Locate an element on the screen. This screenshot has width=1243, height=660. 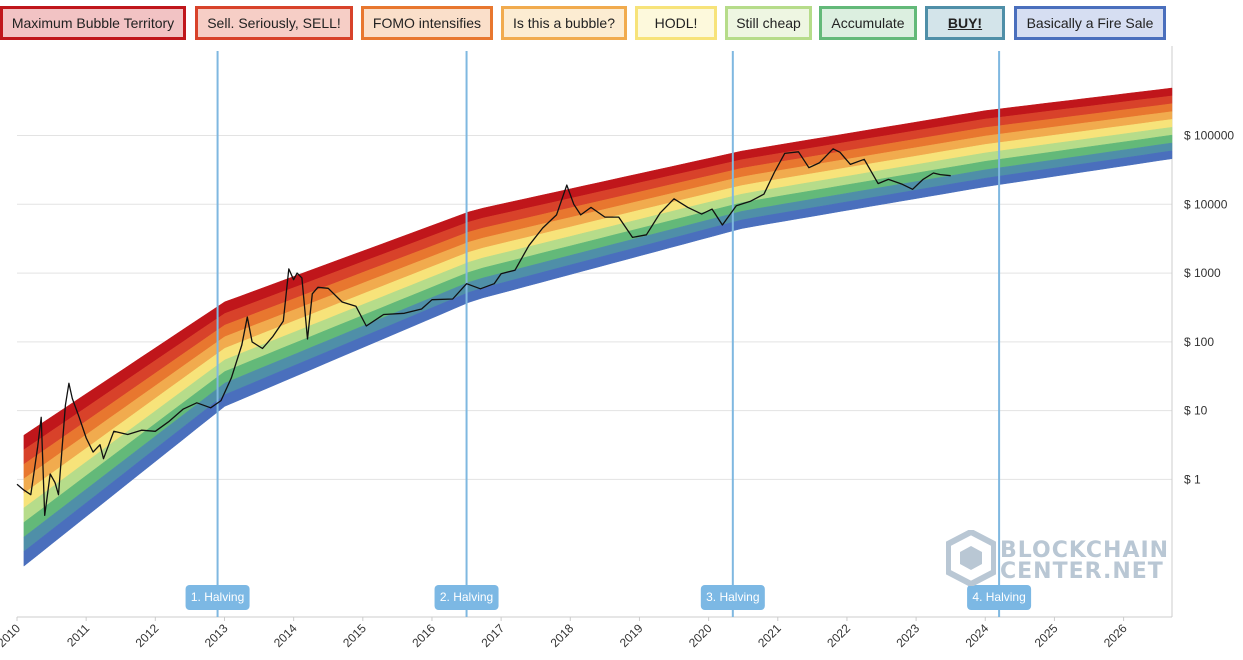
x-tick-label-13: 2023 is located at coordinates (907, 635).